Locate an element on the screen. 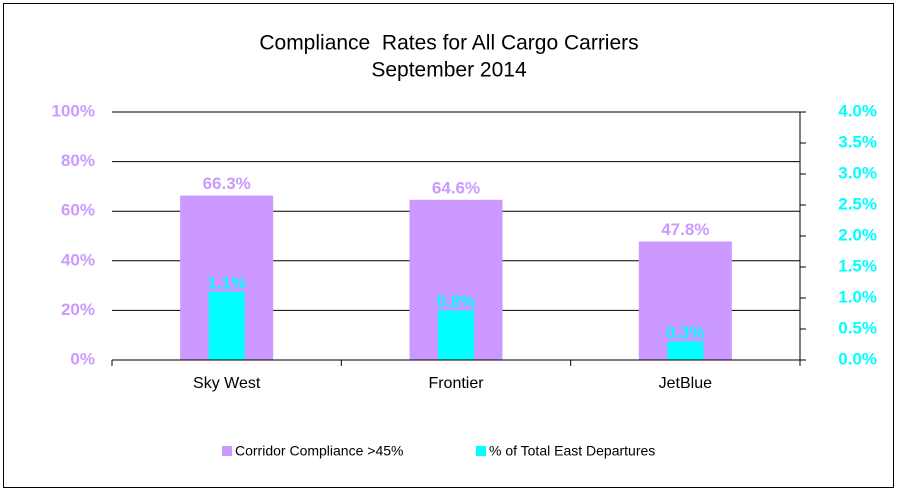 This screenshot has height=491, width=898. y2-tick-label: 4.0% is located at coordinates (857, 110).